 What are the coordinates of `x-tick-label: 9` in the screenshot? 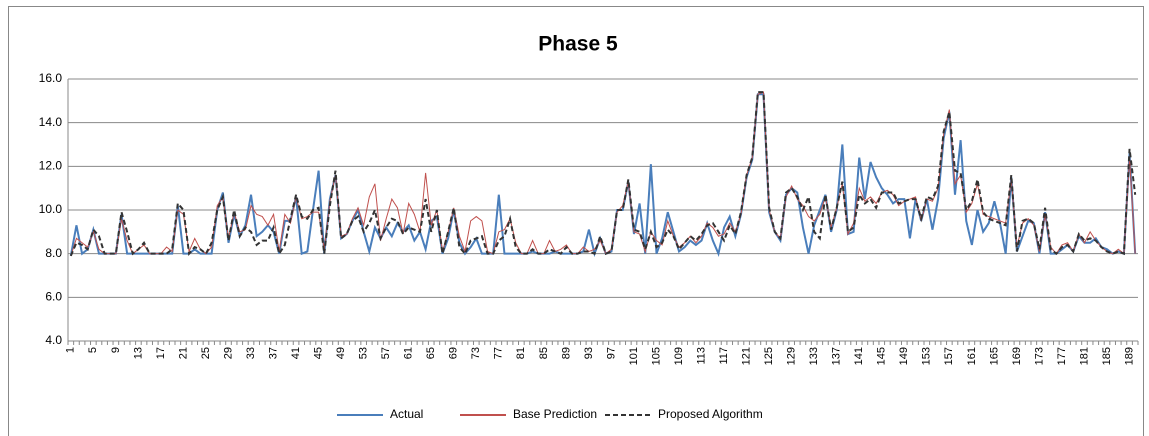 It's located at (116, 350).